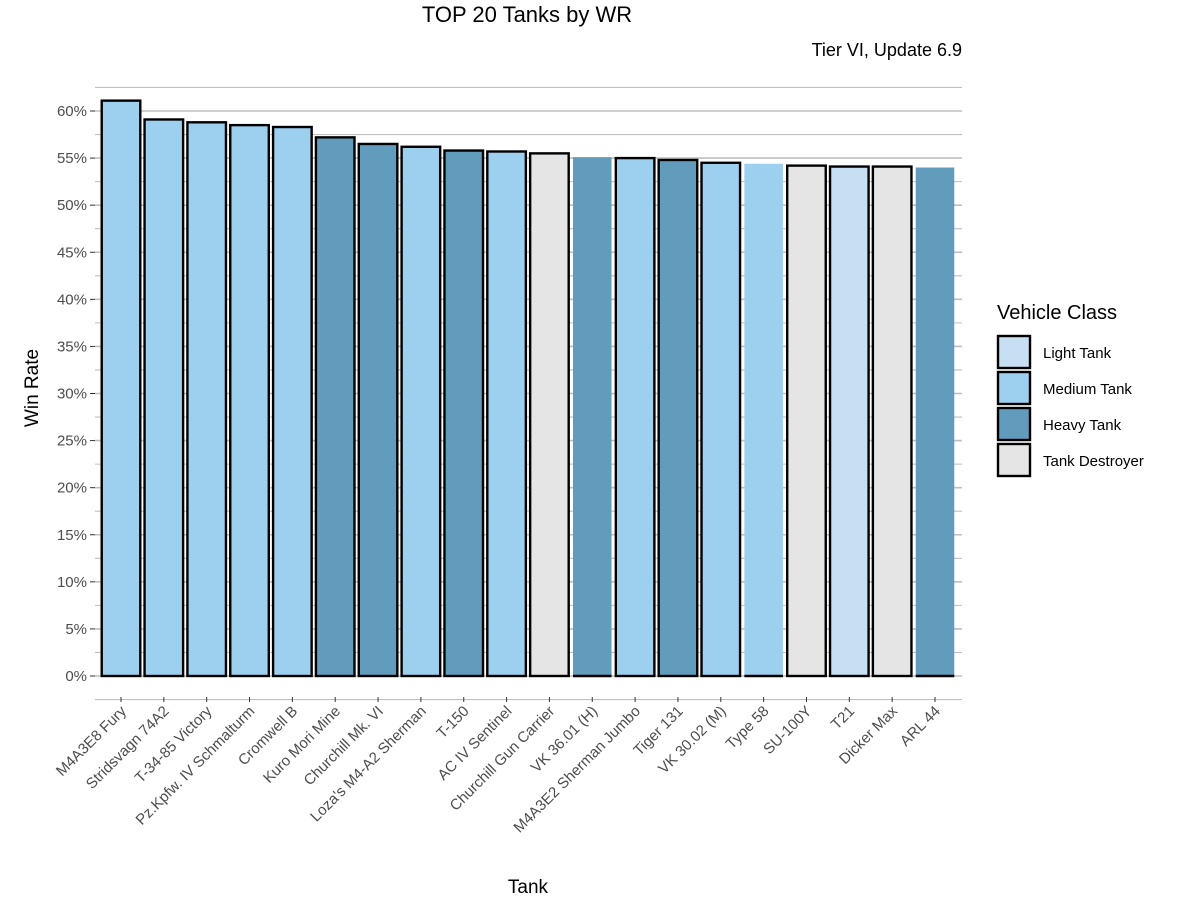 This screenshot has height=905, width=1200. What do you see at coordinates (1087, 389) in the screenshot?
I see `legend-label: Medium Tank` at bounding box center [1087, 389].